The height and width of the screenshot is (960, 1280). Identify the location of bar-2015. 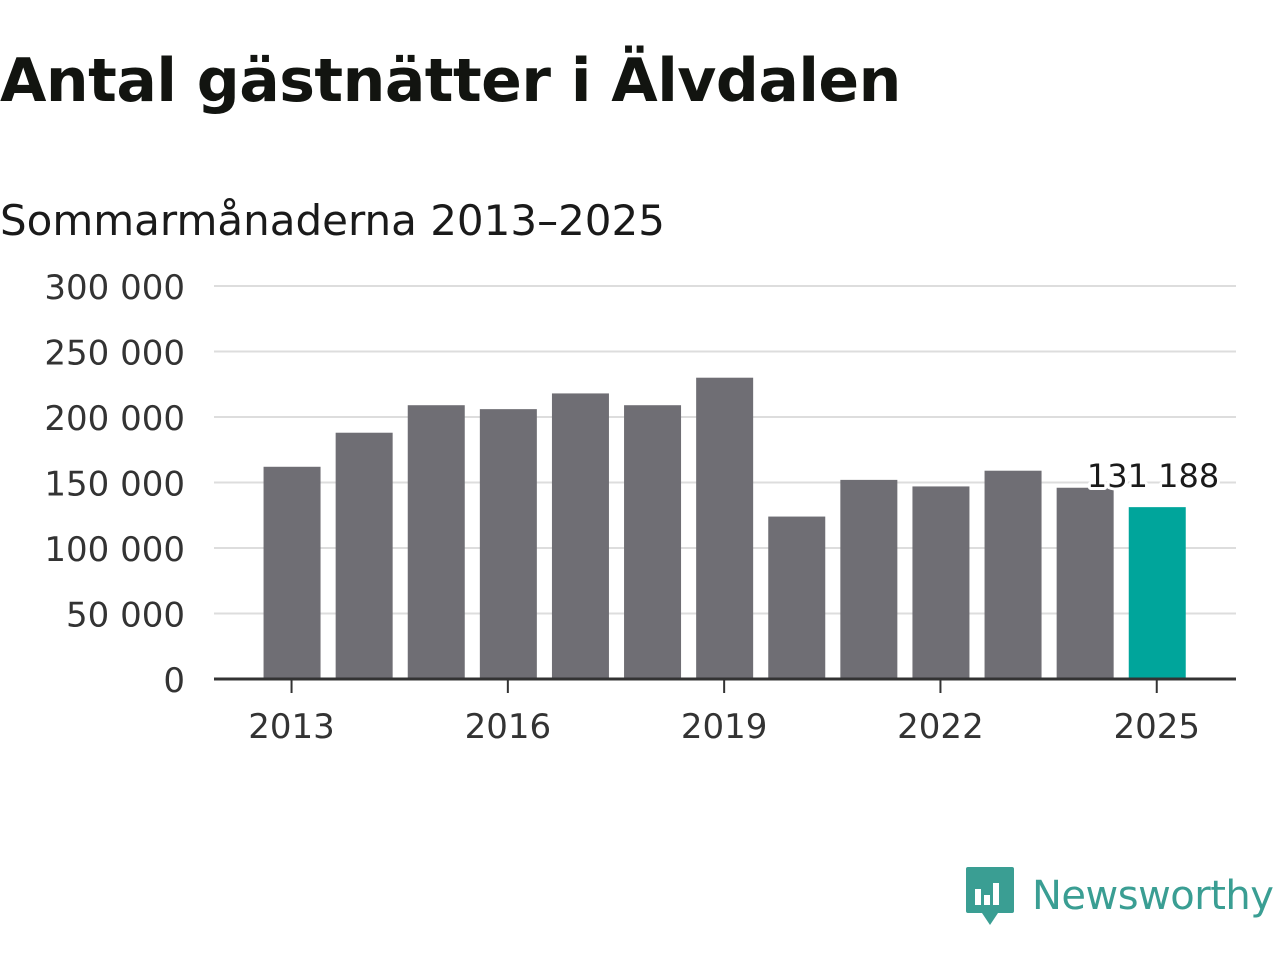
(436, 542).